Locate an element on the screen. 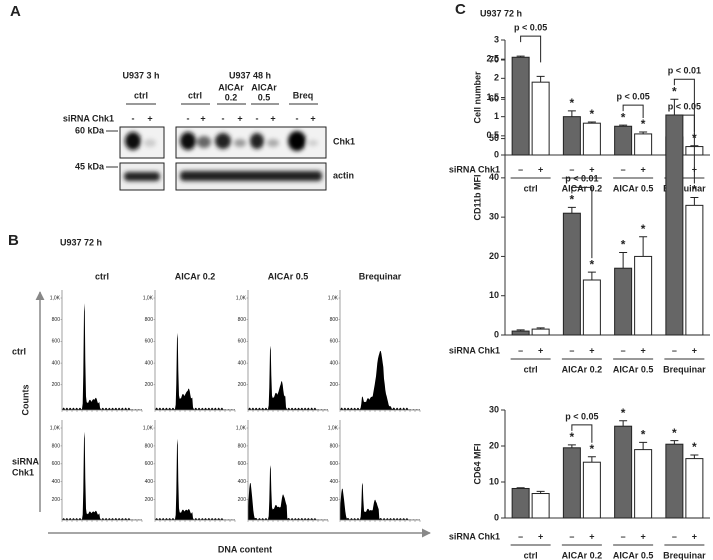  column-label: Brequinar is located at coordinates (380, 276).